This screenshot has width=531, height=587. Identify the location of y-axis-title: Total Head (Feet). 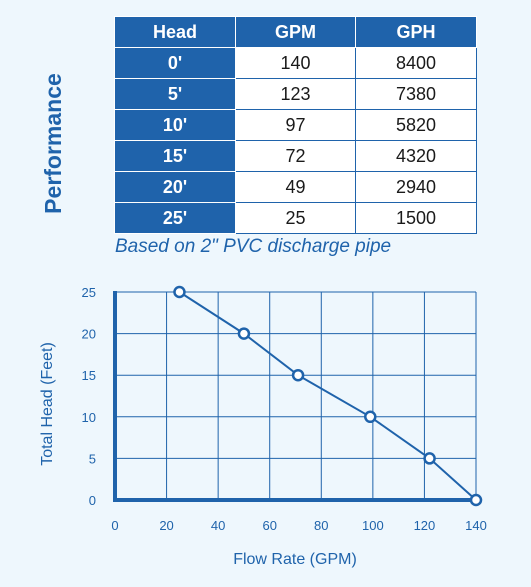
(47, 404).